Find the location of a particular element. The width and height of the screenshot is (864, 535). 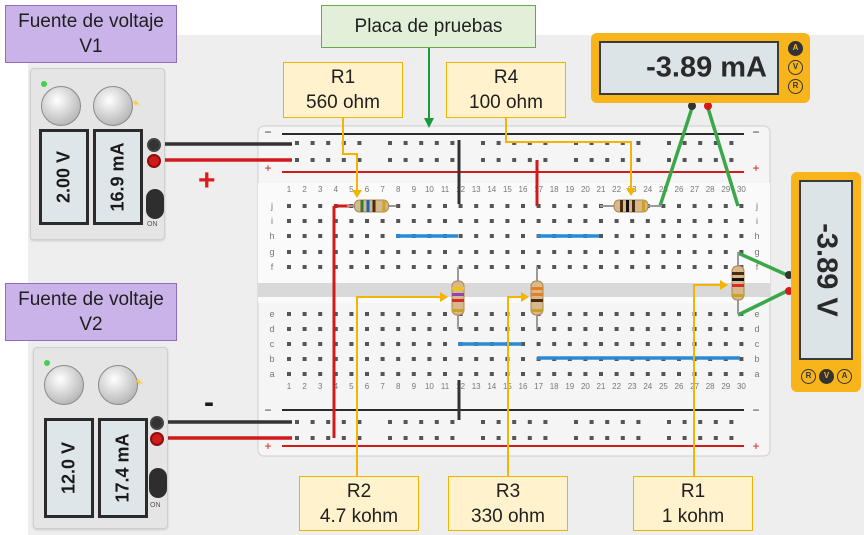

mode-button-icon: V is located at coordinates (795, 67).